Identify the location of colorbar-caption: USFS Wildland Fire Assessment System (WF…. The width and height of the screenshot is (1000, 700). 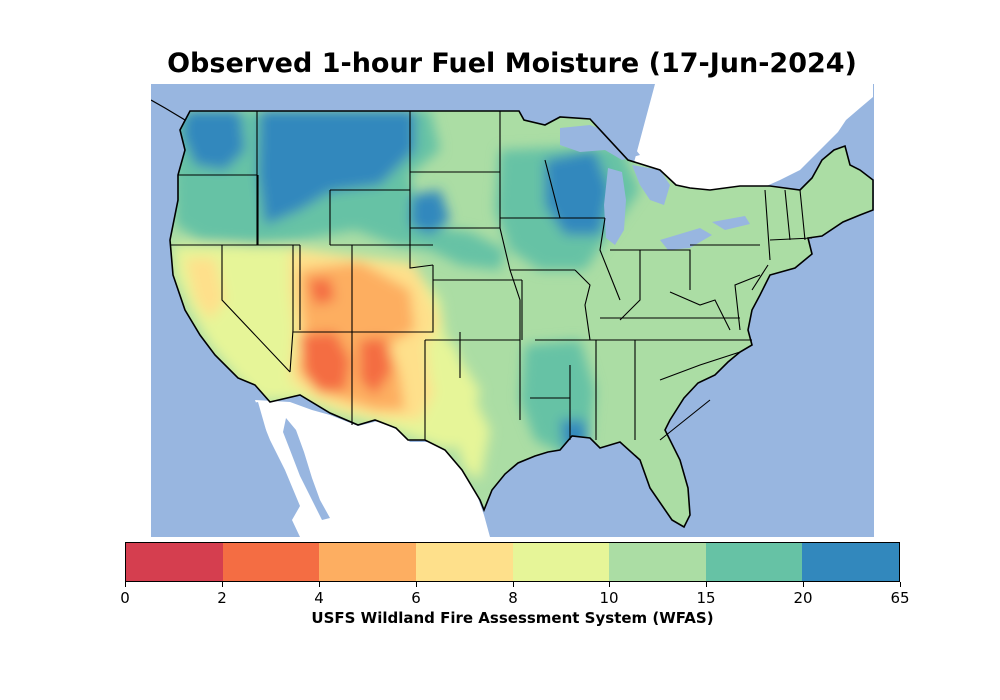
(512, 618).